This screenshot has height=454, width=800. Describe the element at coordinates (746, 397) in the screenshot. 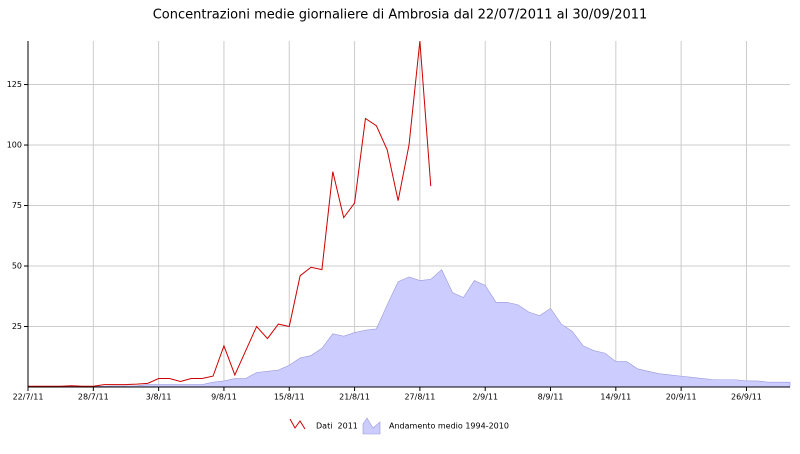

I see `x-tick-label: 26/9/11` at that location.